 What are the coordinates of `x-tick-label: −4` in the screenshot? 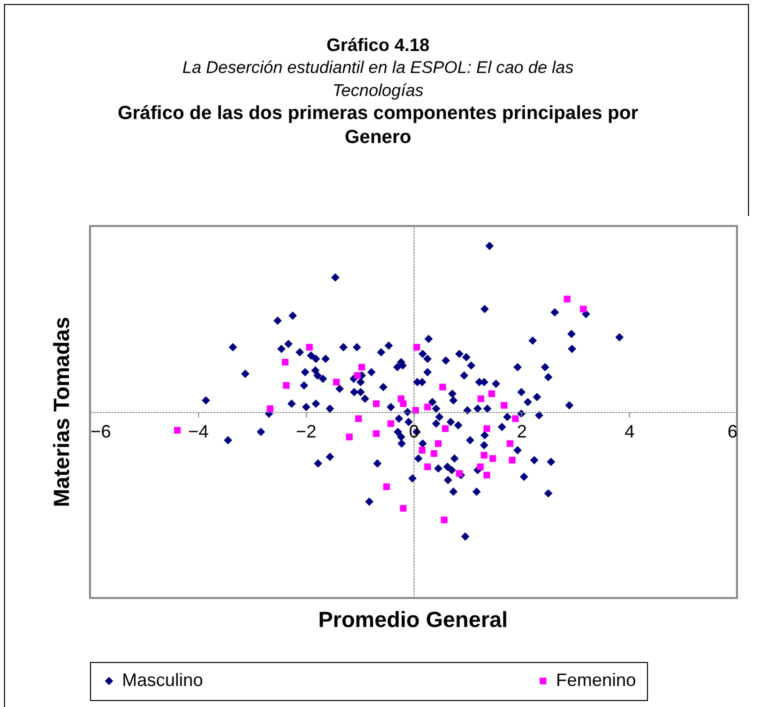 It's located at (198, 432).